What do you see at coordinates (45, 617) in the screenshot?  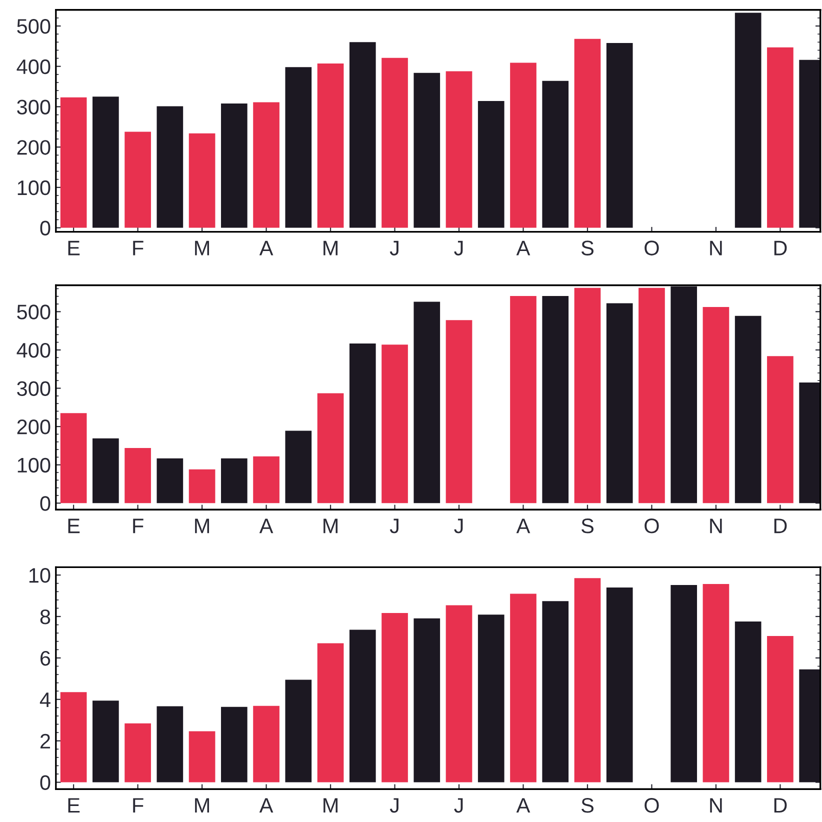 I see `y-tick-label: 8` at bounding box center [45, 617].